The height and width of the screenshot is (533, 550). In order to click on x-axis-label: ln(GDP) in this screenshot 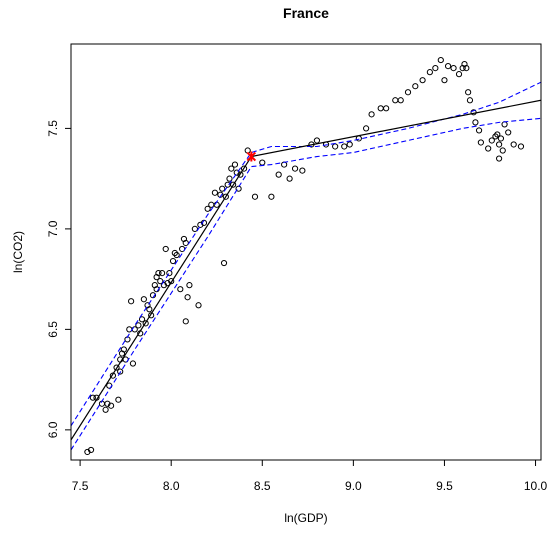, I will do `click(305, 518)`.